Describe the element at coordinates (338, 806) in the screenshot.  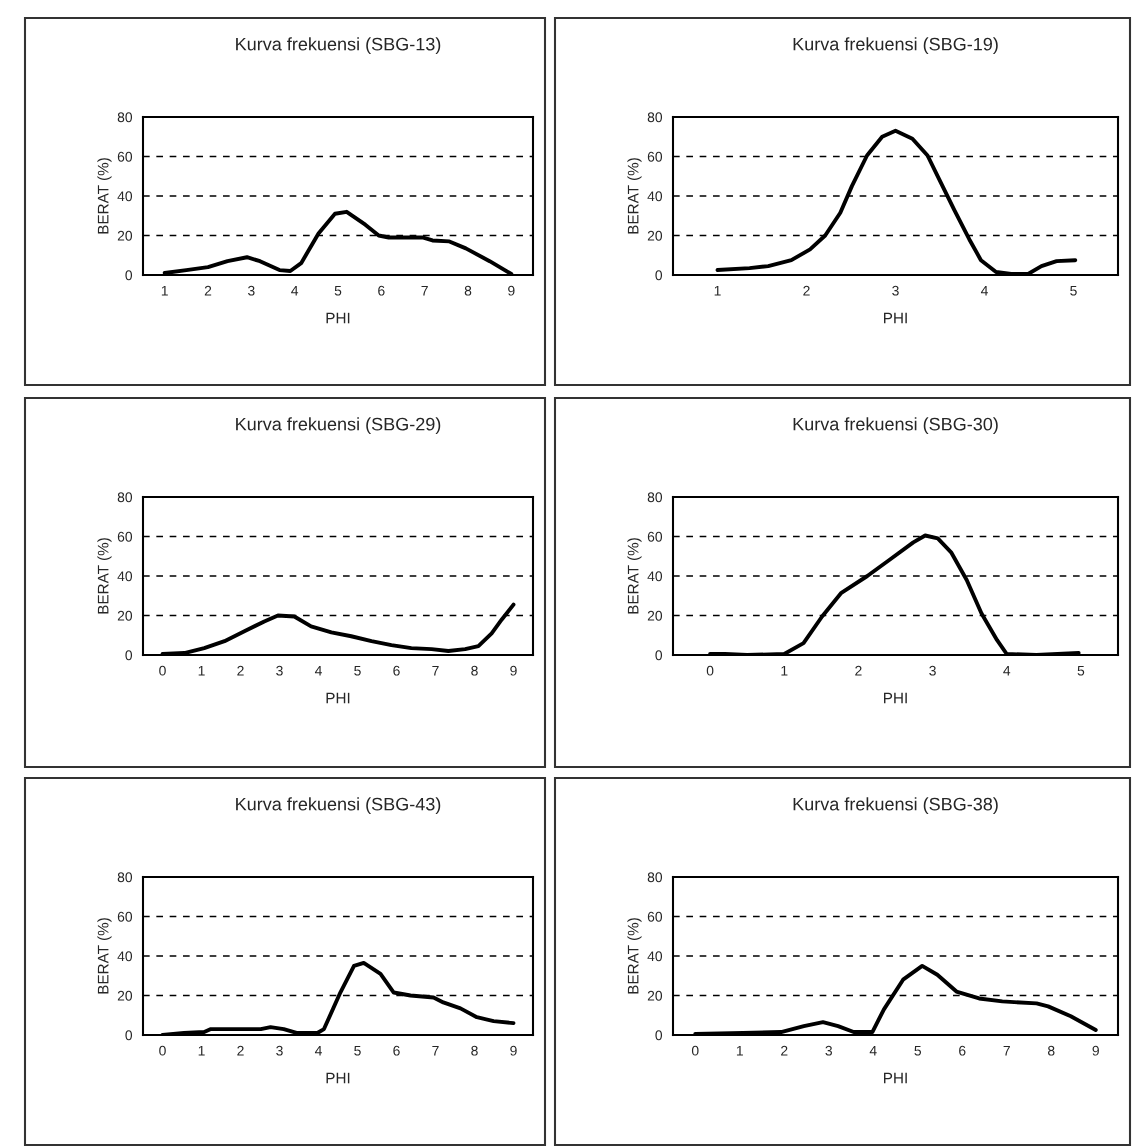
I see `chart-title: Kurva frekuensi (SBG-43)` at that location.